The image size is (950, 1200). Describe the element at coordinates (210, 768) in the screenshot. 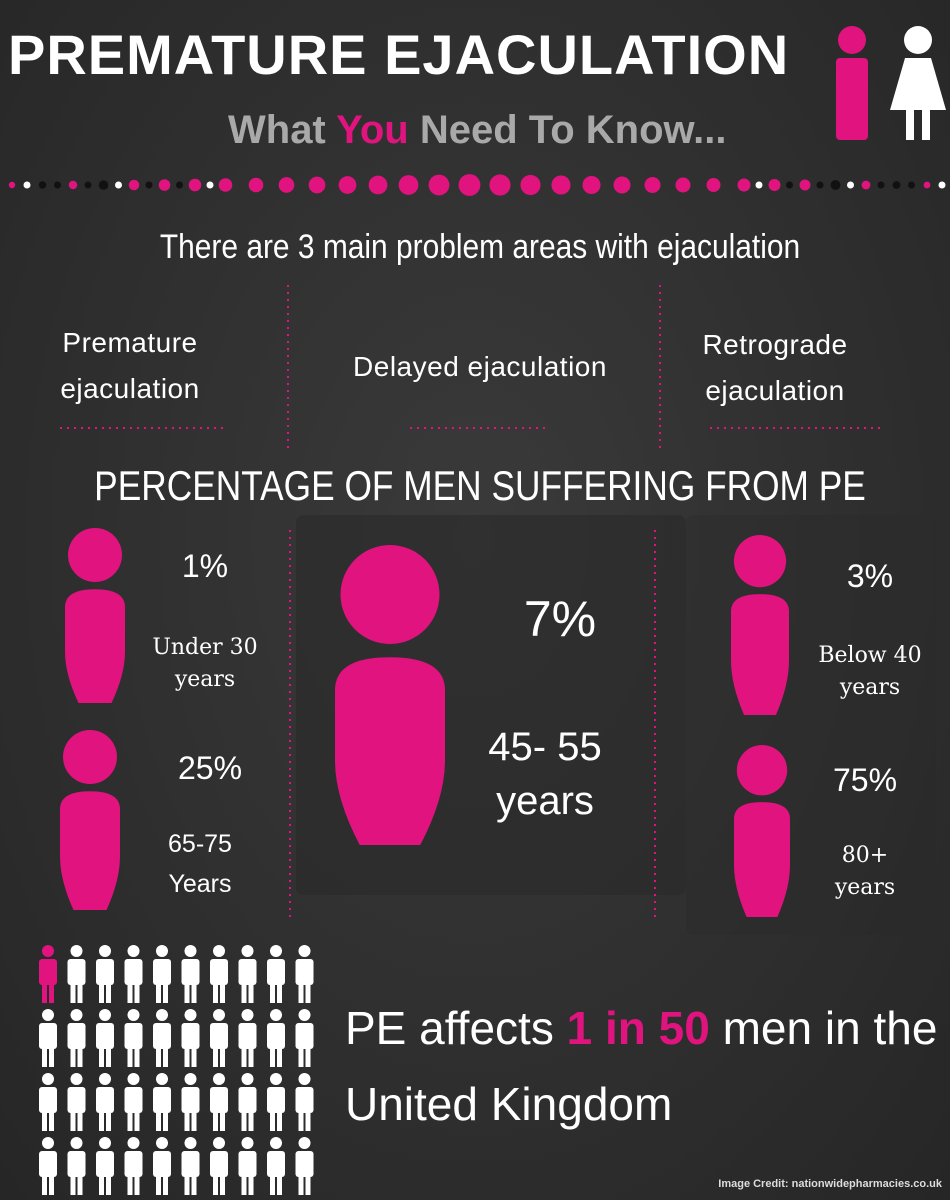

I see `stat-percent: 25%` at that location.